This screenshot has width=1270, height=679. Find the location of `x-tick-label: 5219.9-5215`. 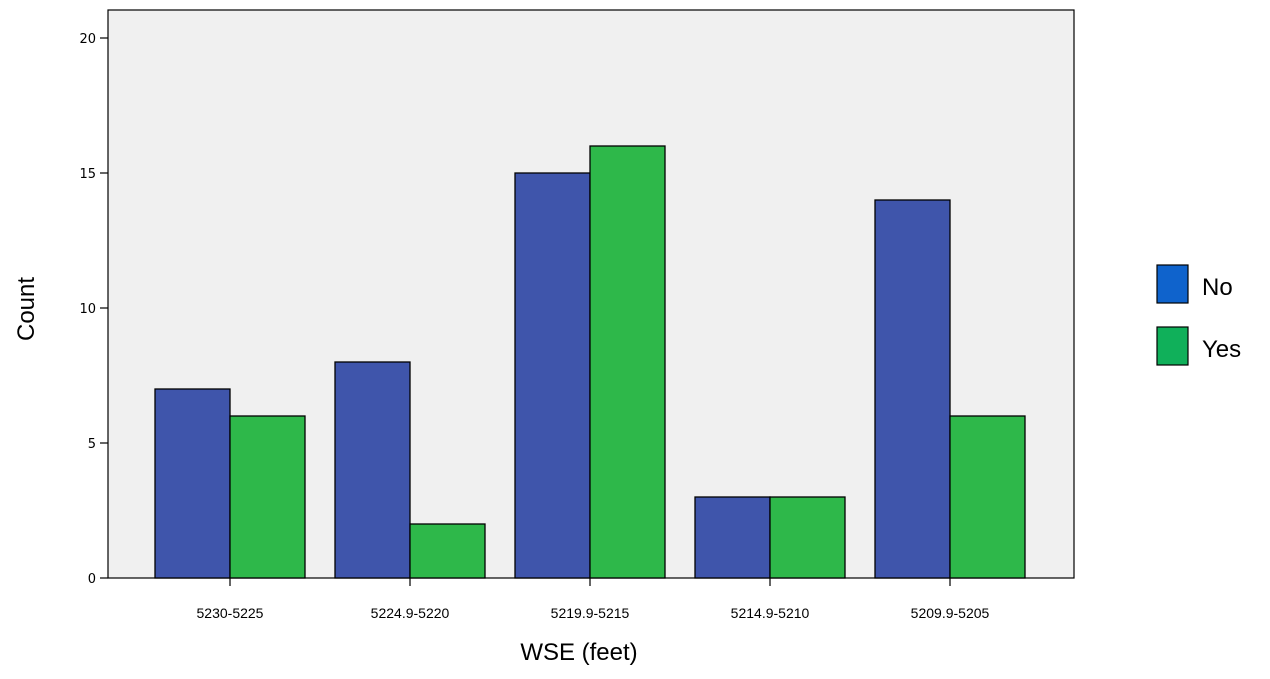

x-tick-label: 5219.9-5215 is located at coordinates (590, 613).